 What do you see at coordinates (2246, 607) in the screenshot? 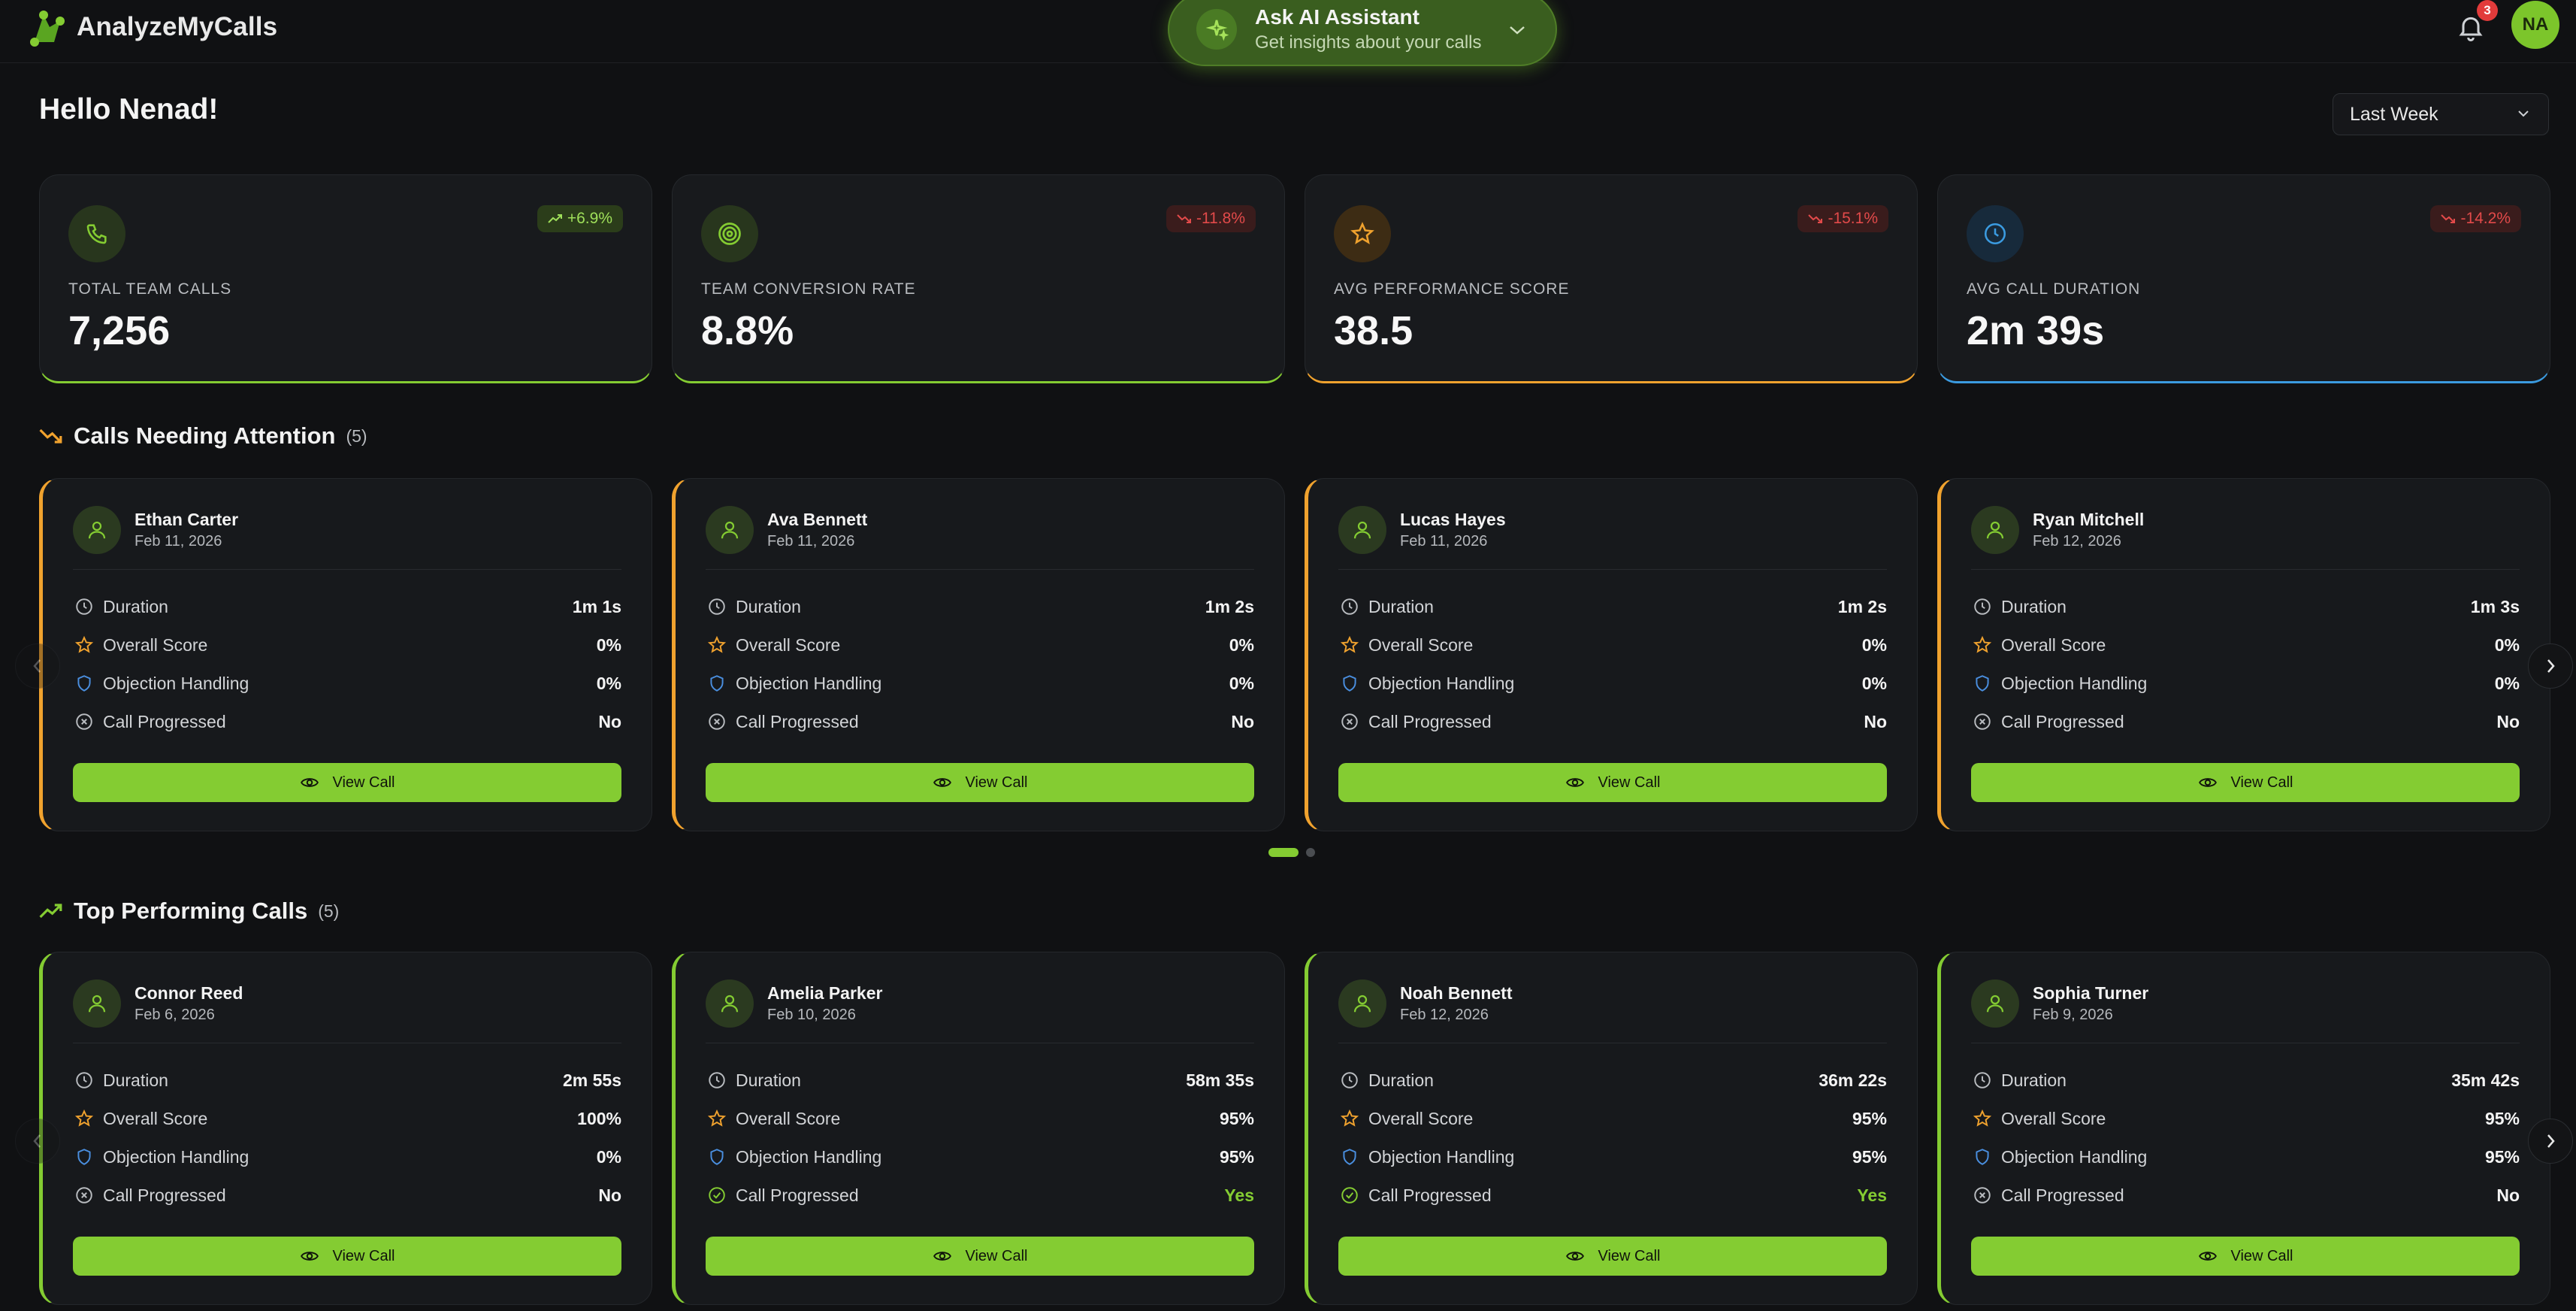
I see `metric-row: Duration 1m 3s` at bounding box center [2246, 607].